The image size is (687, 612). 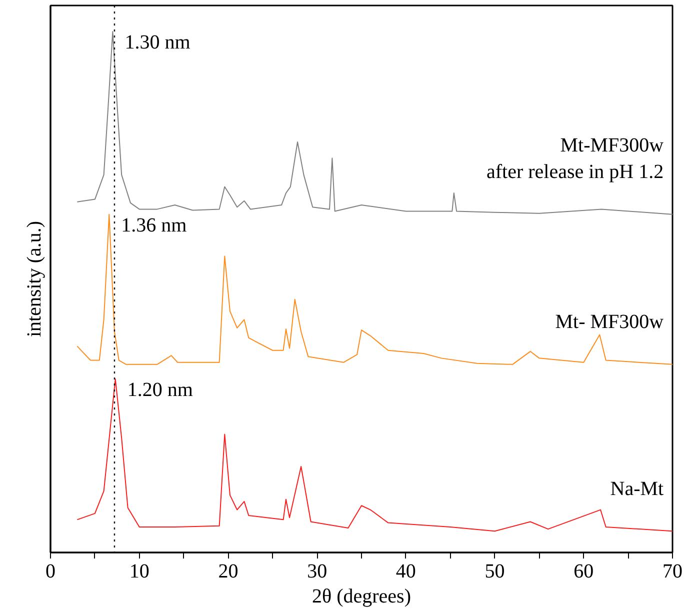 I want to click on x-tick-label: 40, so click(x=406, y=571).